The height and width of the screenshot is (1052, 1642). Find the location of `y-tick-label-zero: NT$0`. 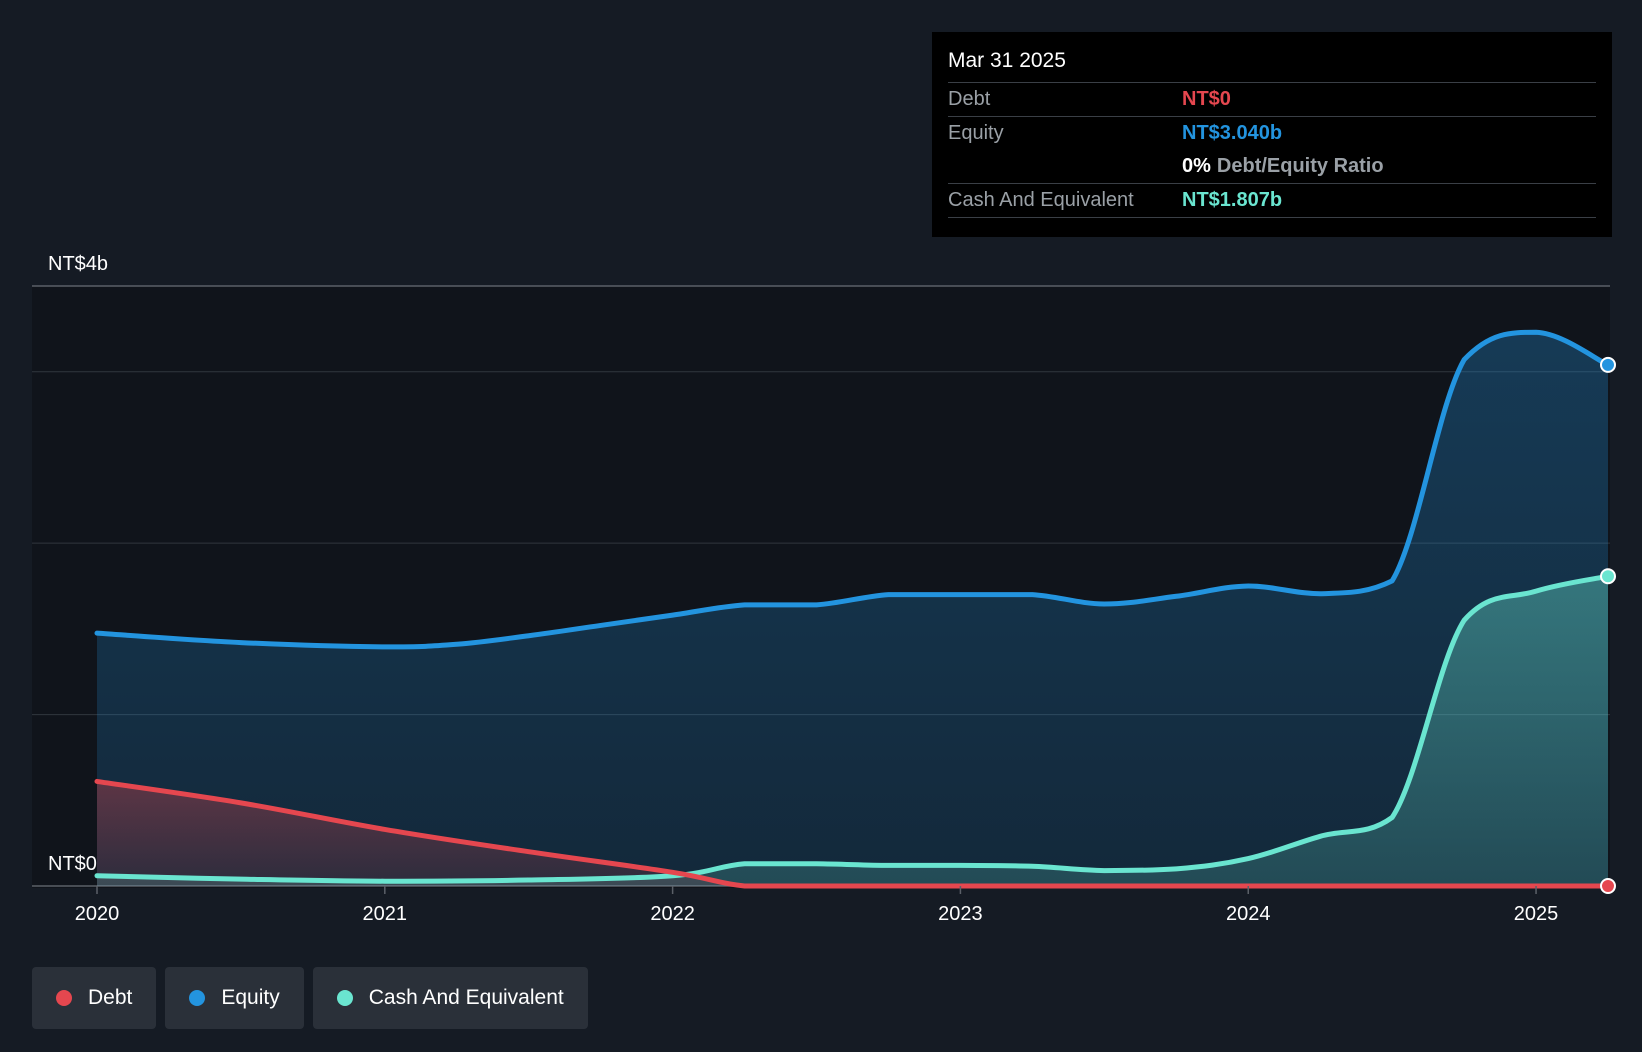

y-tick-label-zero: NT$0 is located at coordinates (72, 864).